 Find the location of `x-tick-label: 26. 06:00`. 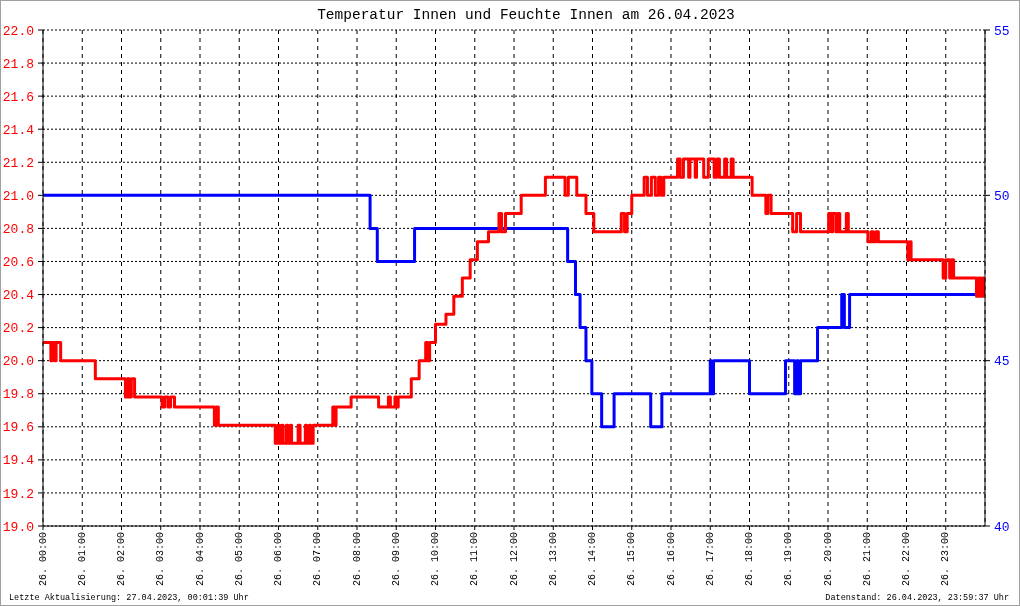

x-tick-label: 26. 06:00 is located at coordinates (278, 559).